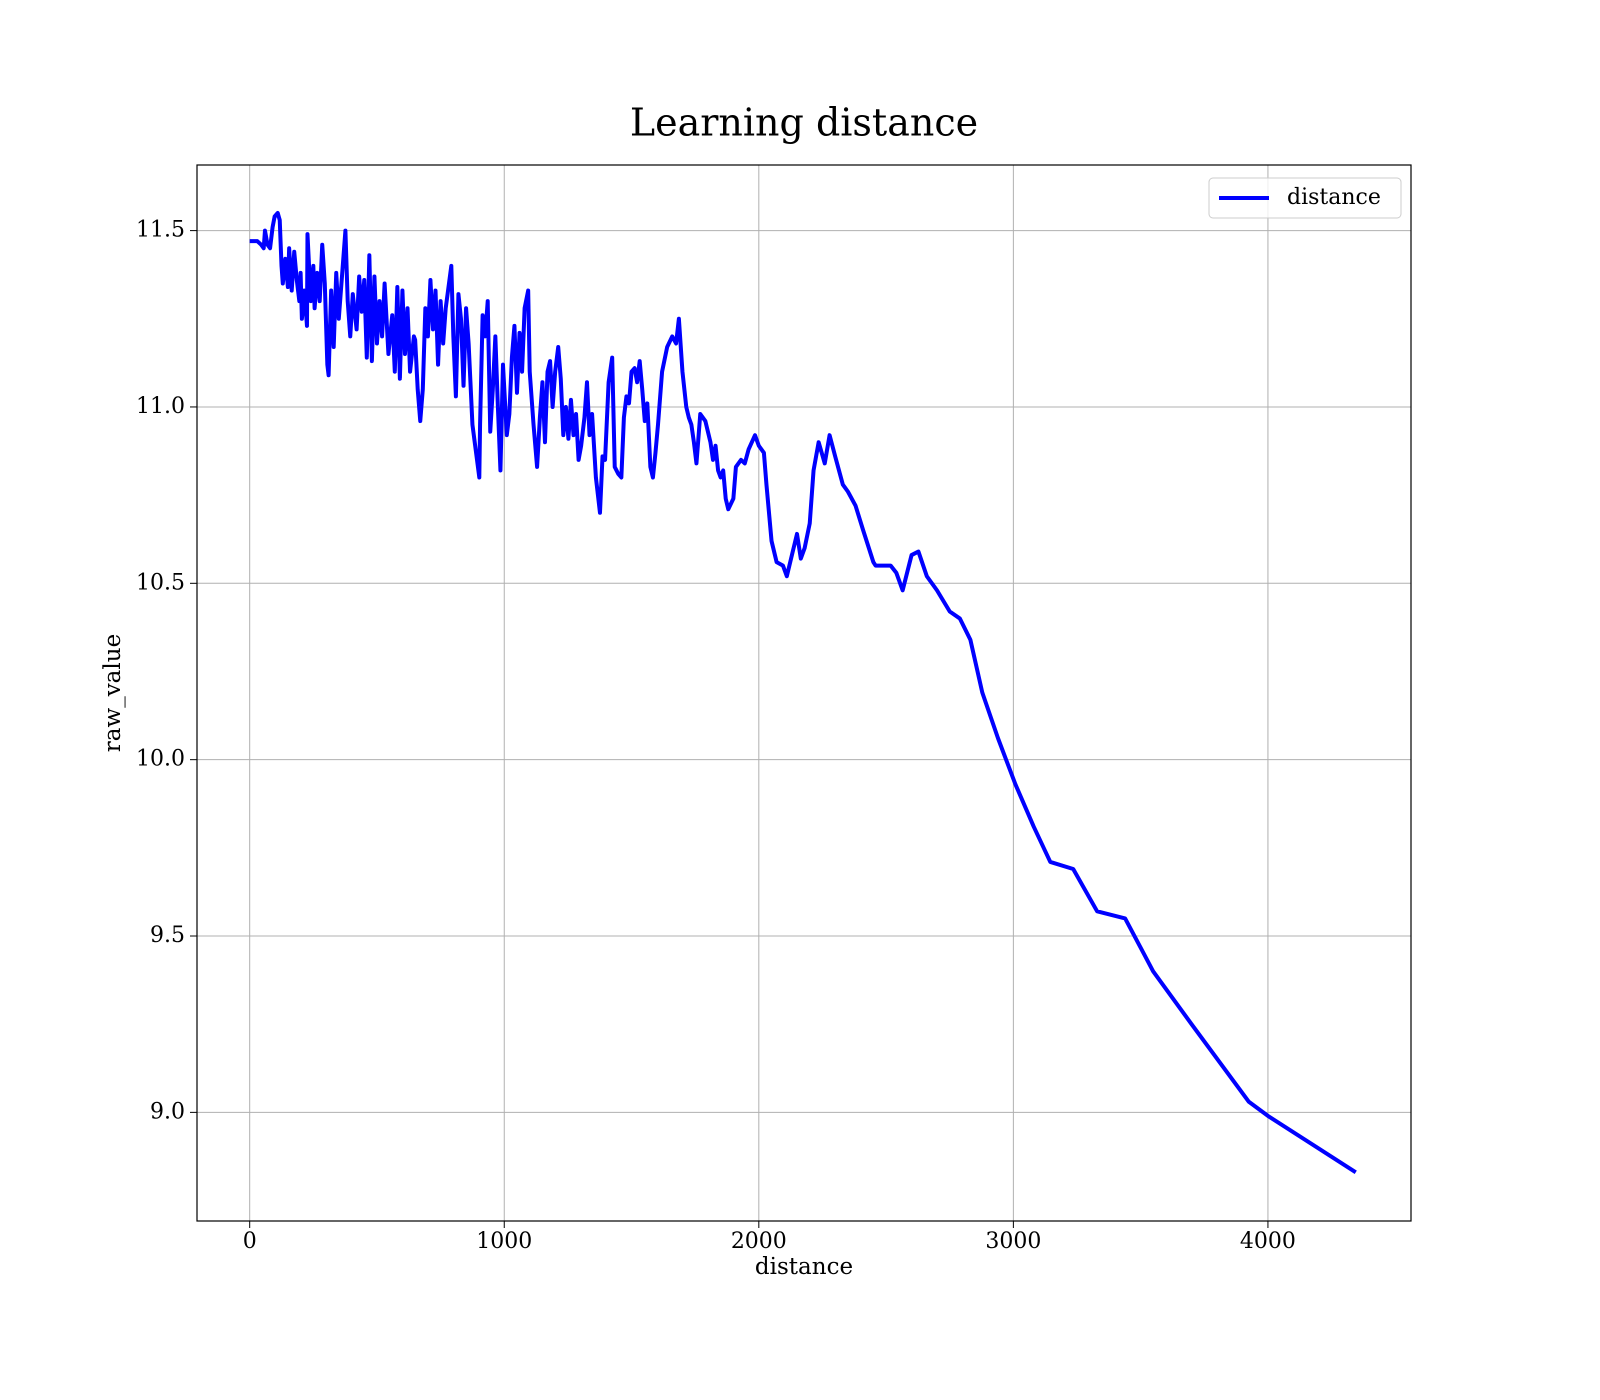 The width and height of the screenshot is (1600, 1400). Describe the element at coordinates (1268, 1241) in the screenshot. I see `x-tick-label: 4000` at that location.